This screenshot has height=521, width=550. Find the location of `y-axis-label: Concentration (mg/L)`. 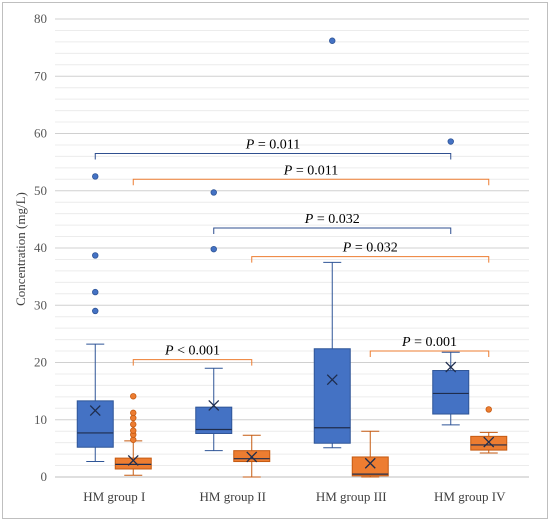

y-axis-label: Concentration (mg/L) is located at coordinates (20, 249).